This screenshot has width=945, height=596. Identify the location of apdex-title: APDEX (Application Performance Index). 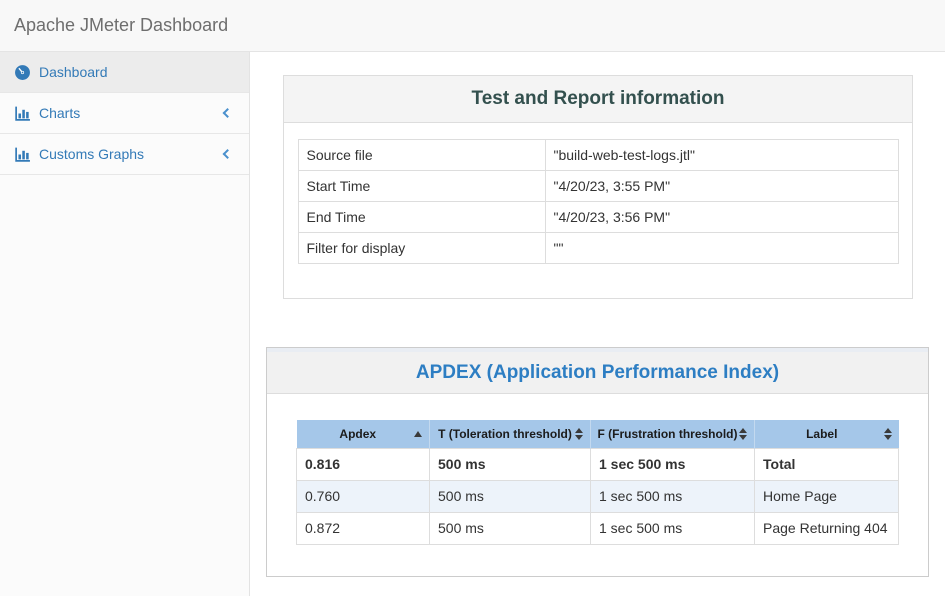
(597, 372).